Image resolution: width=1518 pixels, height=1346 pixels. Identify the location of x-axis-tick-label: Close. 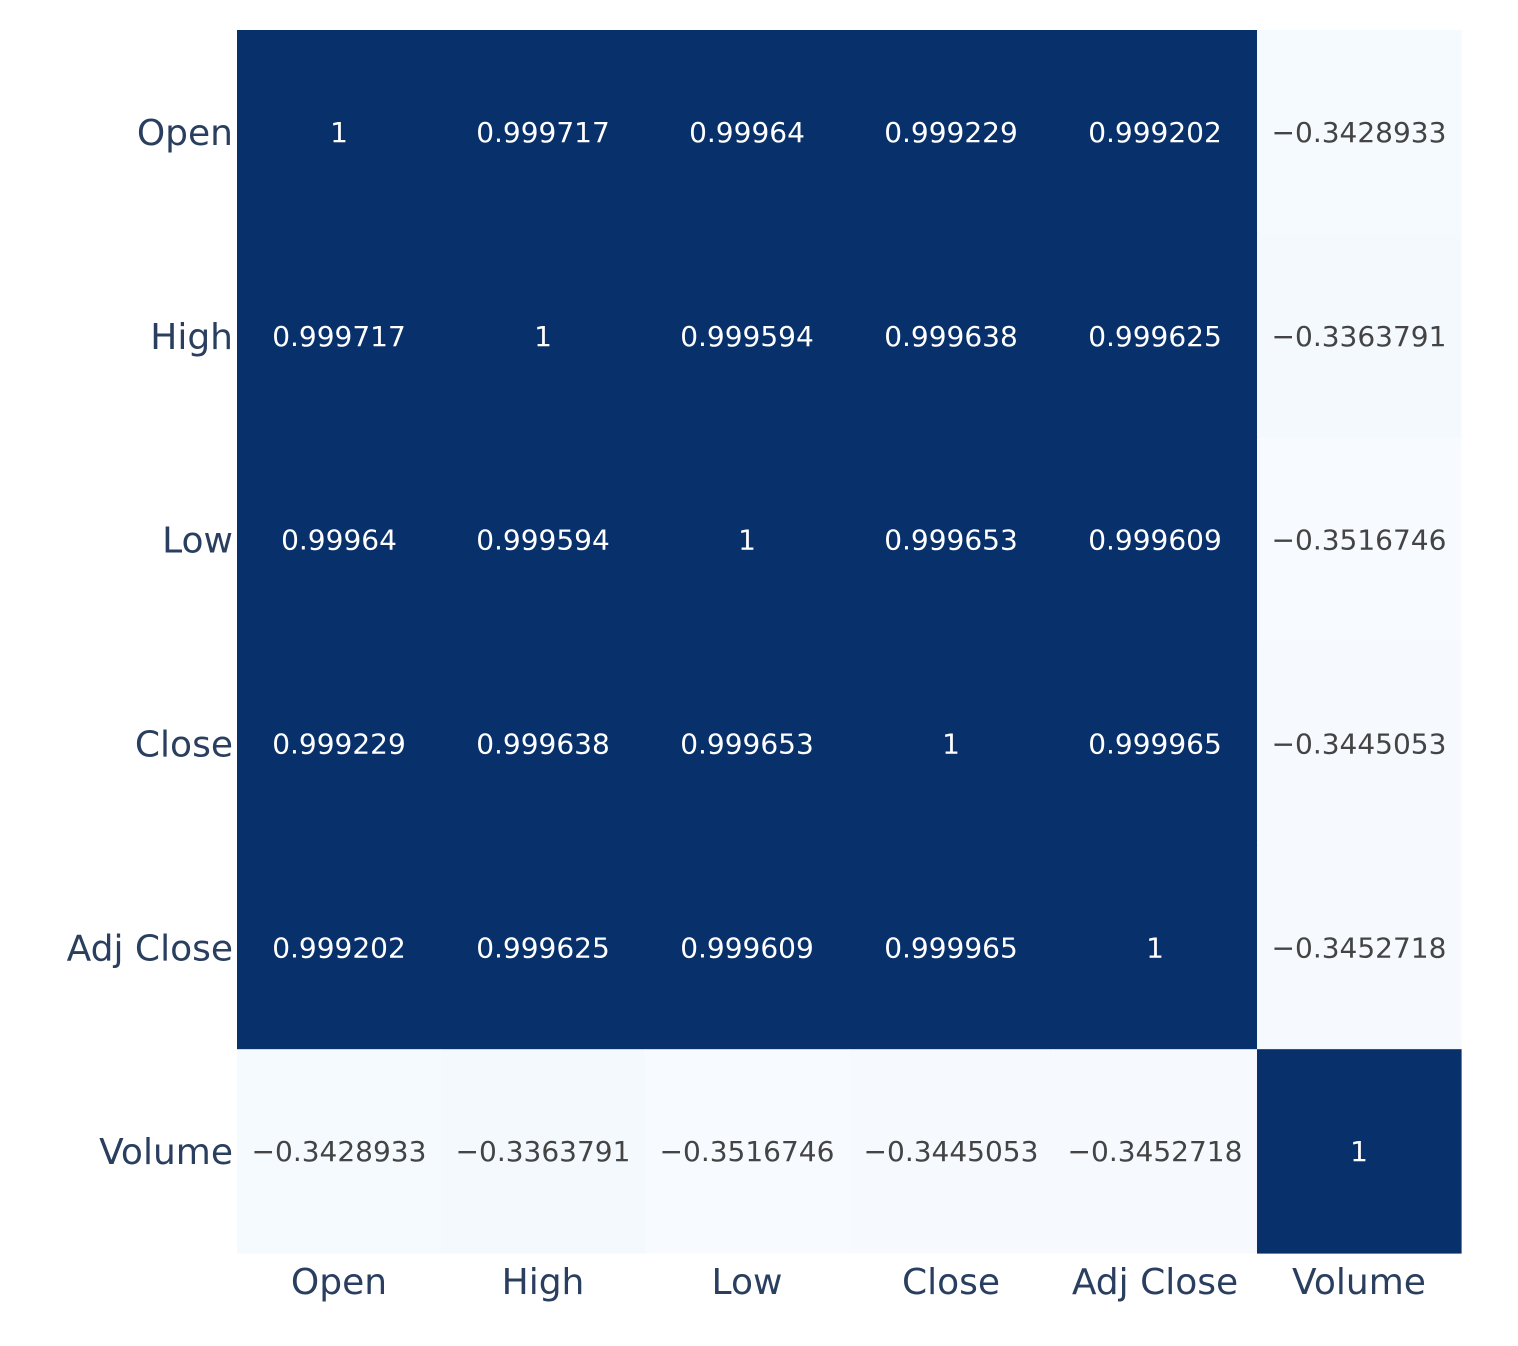
(951, 1282).